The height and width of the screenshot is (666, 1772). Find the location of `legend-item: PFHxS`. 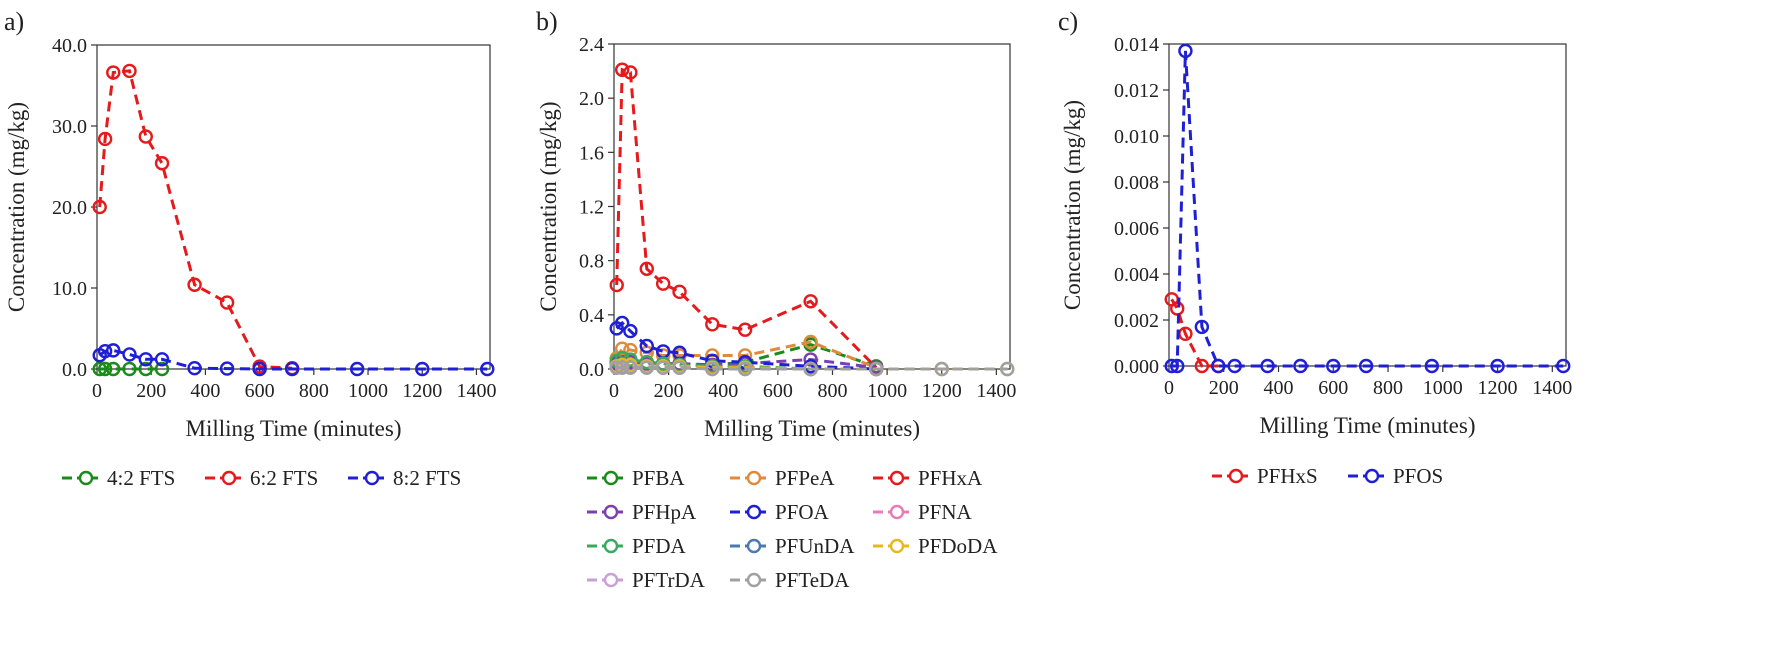

legend-item: PFHxS is located at coordinates (1265, 476).